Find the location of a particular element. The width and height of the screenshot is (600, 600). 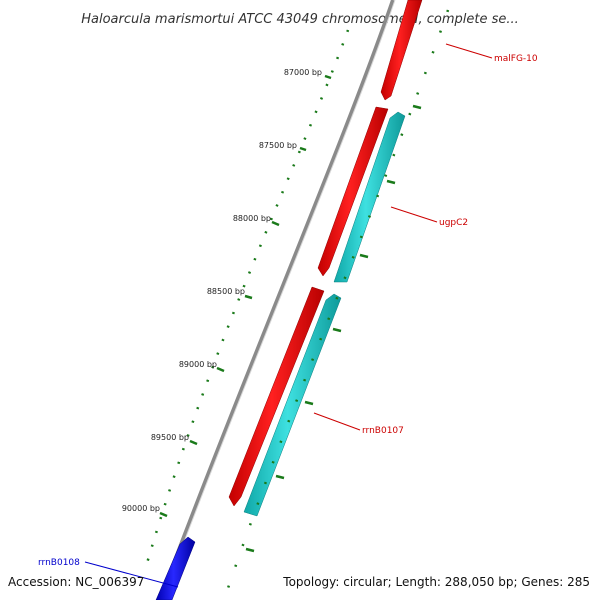

gene-label-malFG-10: malFG-10 is located at coordinates (516, 59).